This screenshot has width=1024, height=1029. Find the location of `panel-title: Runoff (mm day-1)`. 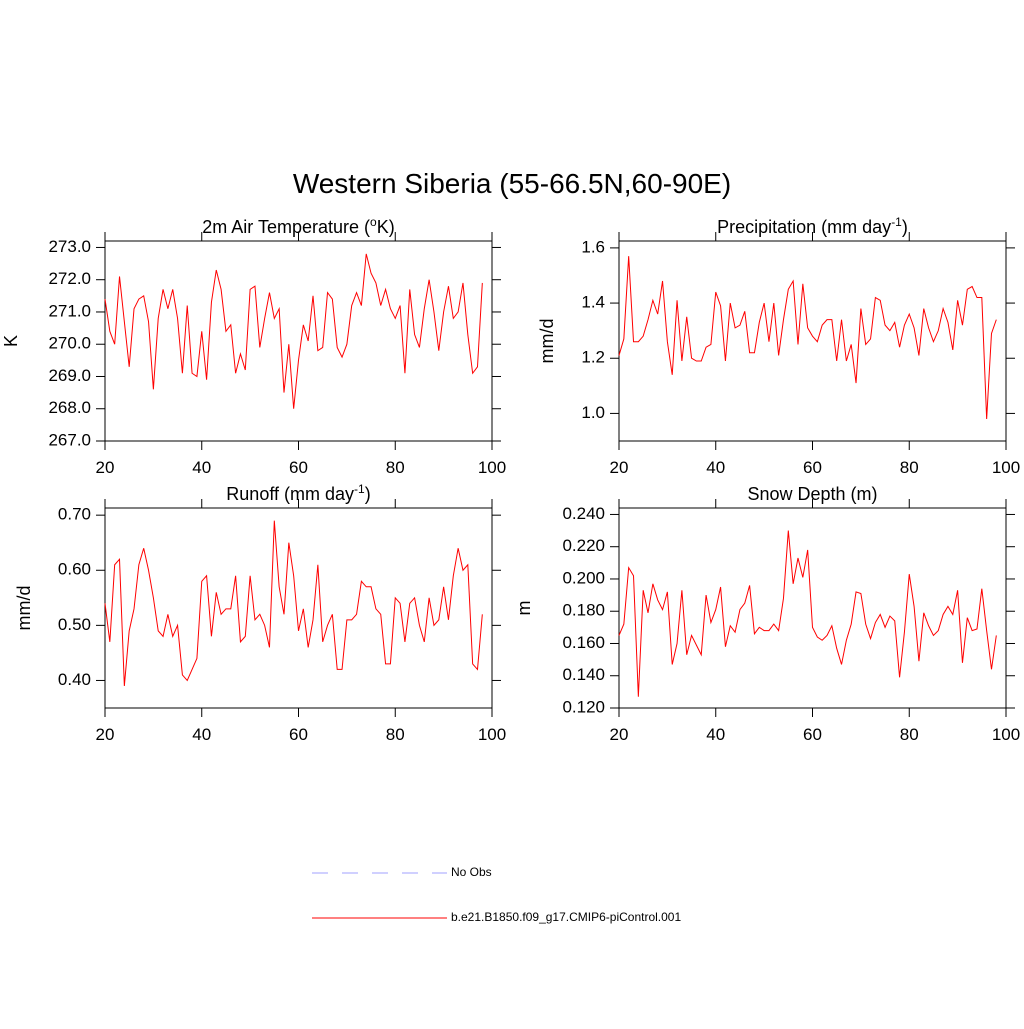

panel-title: Runoff (mm day-1) is located at coordinates (298, 493).